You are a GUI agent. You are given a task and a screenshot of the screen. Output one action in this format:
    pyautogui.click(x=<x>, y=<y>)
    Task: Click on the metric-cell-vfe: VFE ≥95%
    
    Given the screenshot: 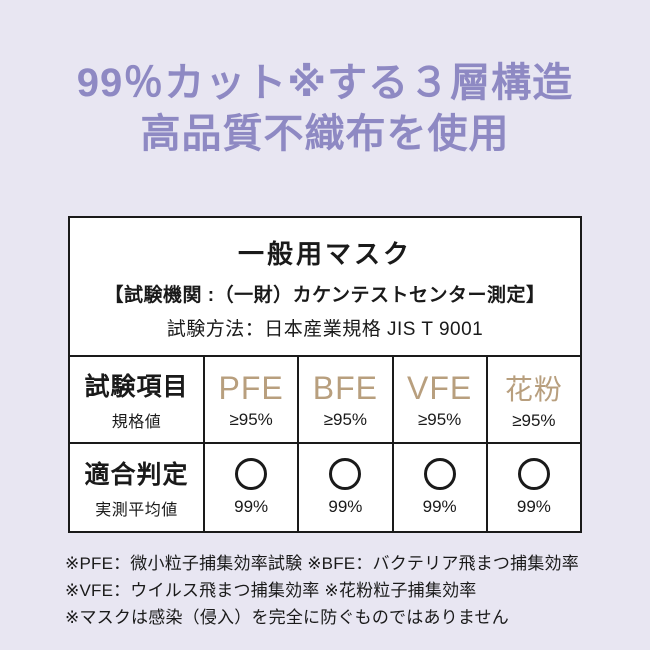 What is the action you would take?
    pyautogui.click(x=438, y=399)
    